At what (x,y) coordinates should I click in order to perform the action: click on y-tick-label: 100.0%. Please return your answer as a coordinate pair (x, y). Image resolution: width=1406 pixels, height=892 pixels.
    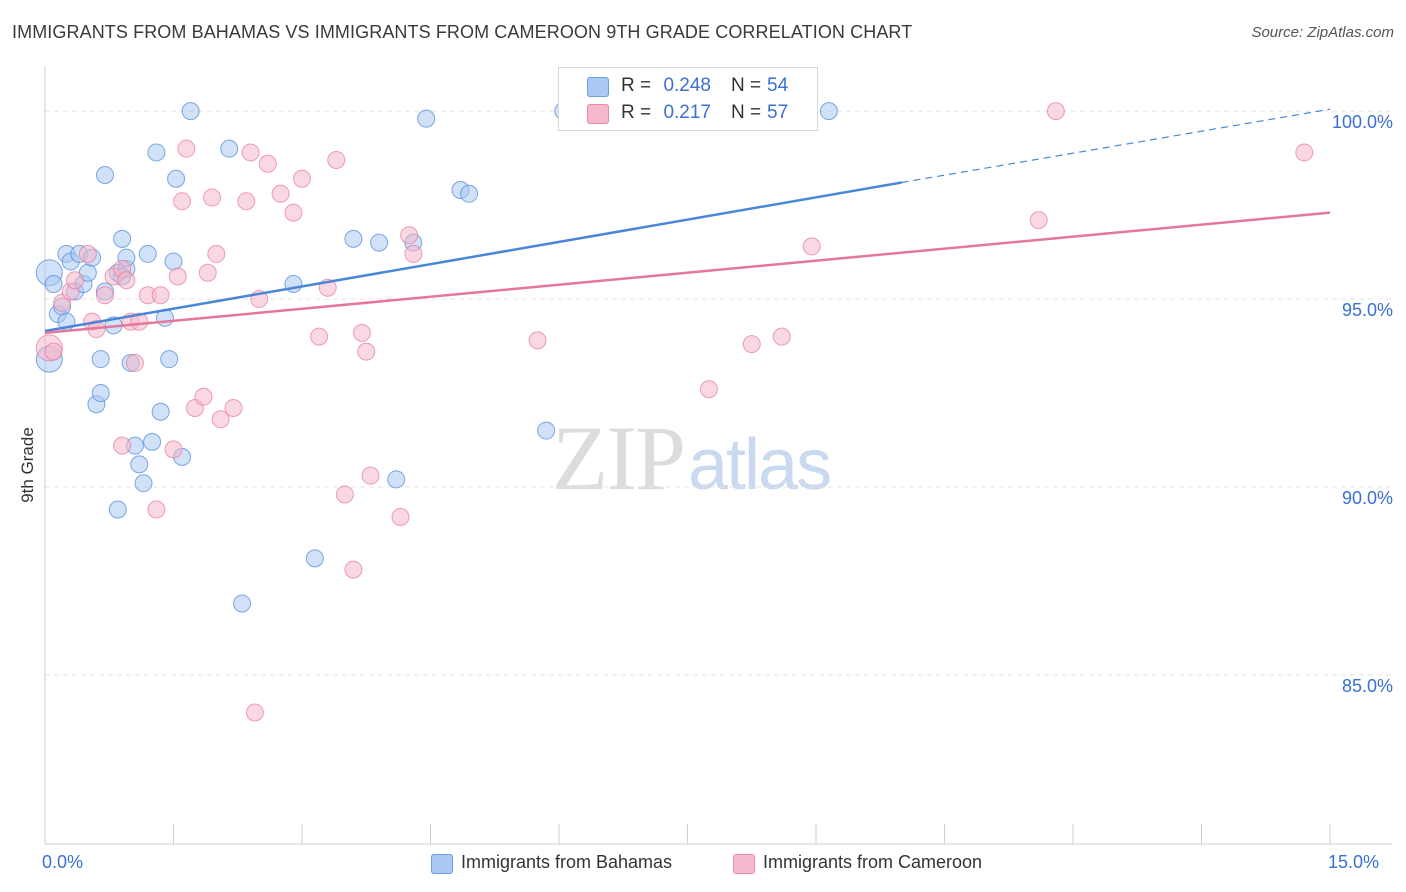
    Looking at the image, I should click on (1362, 122).